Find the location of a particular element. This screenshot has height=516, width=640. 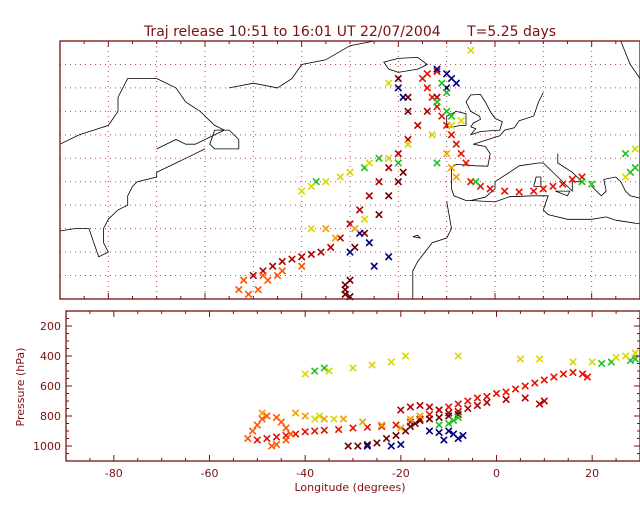

x-axis-label: Longitude (degrees) is located at coordinates (349, 487).